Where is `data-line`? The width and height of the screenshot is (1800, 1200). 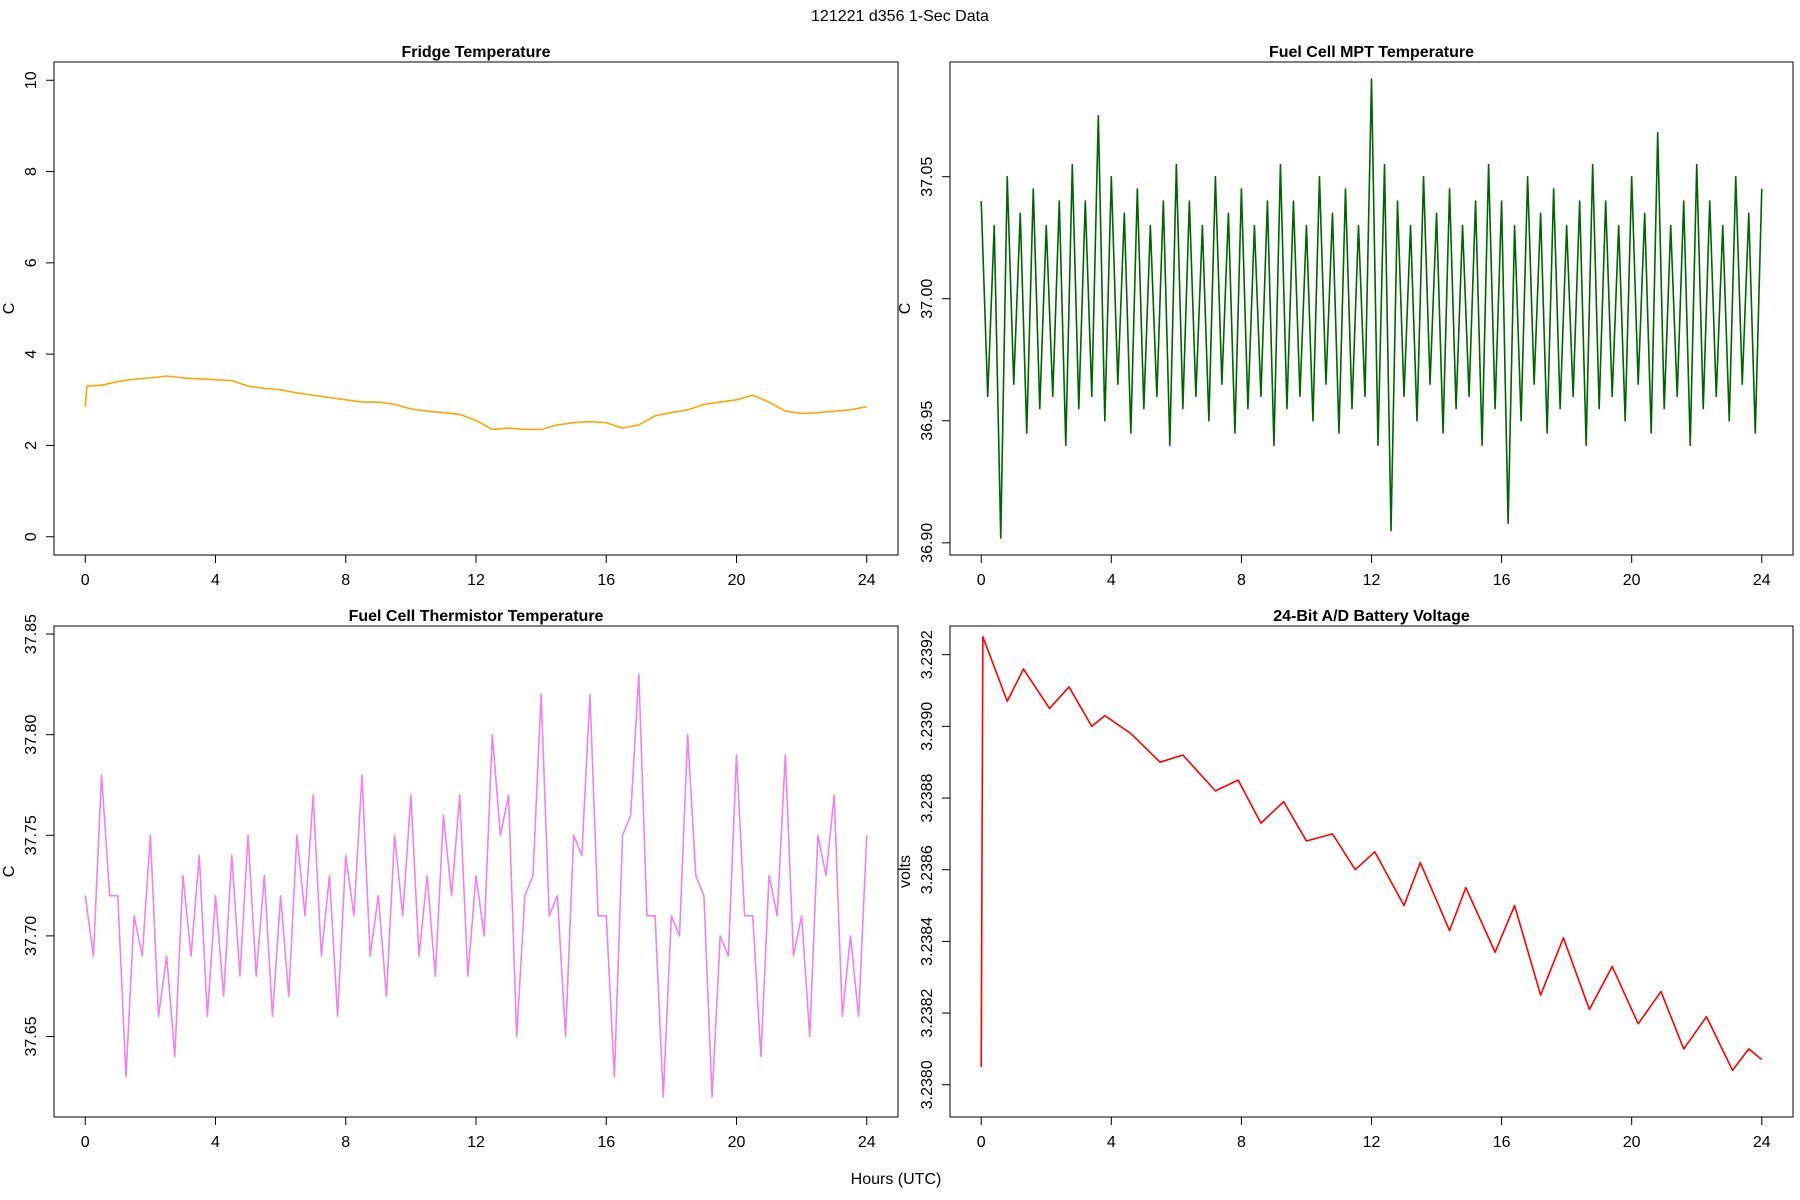 data-line is located at coordinates (475, 403).